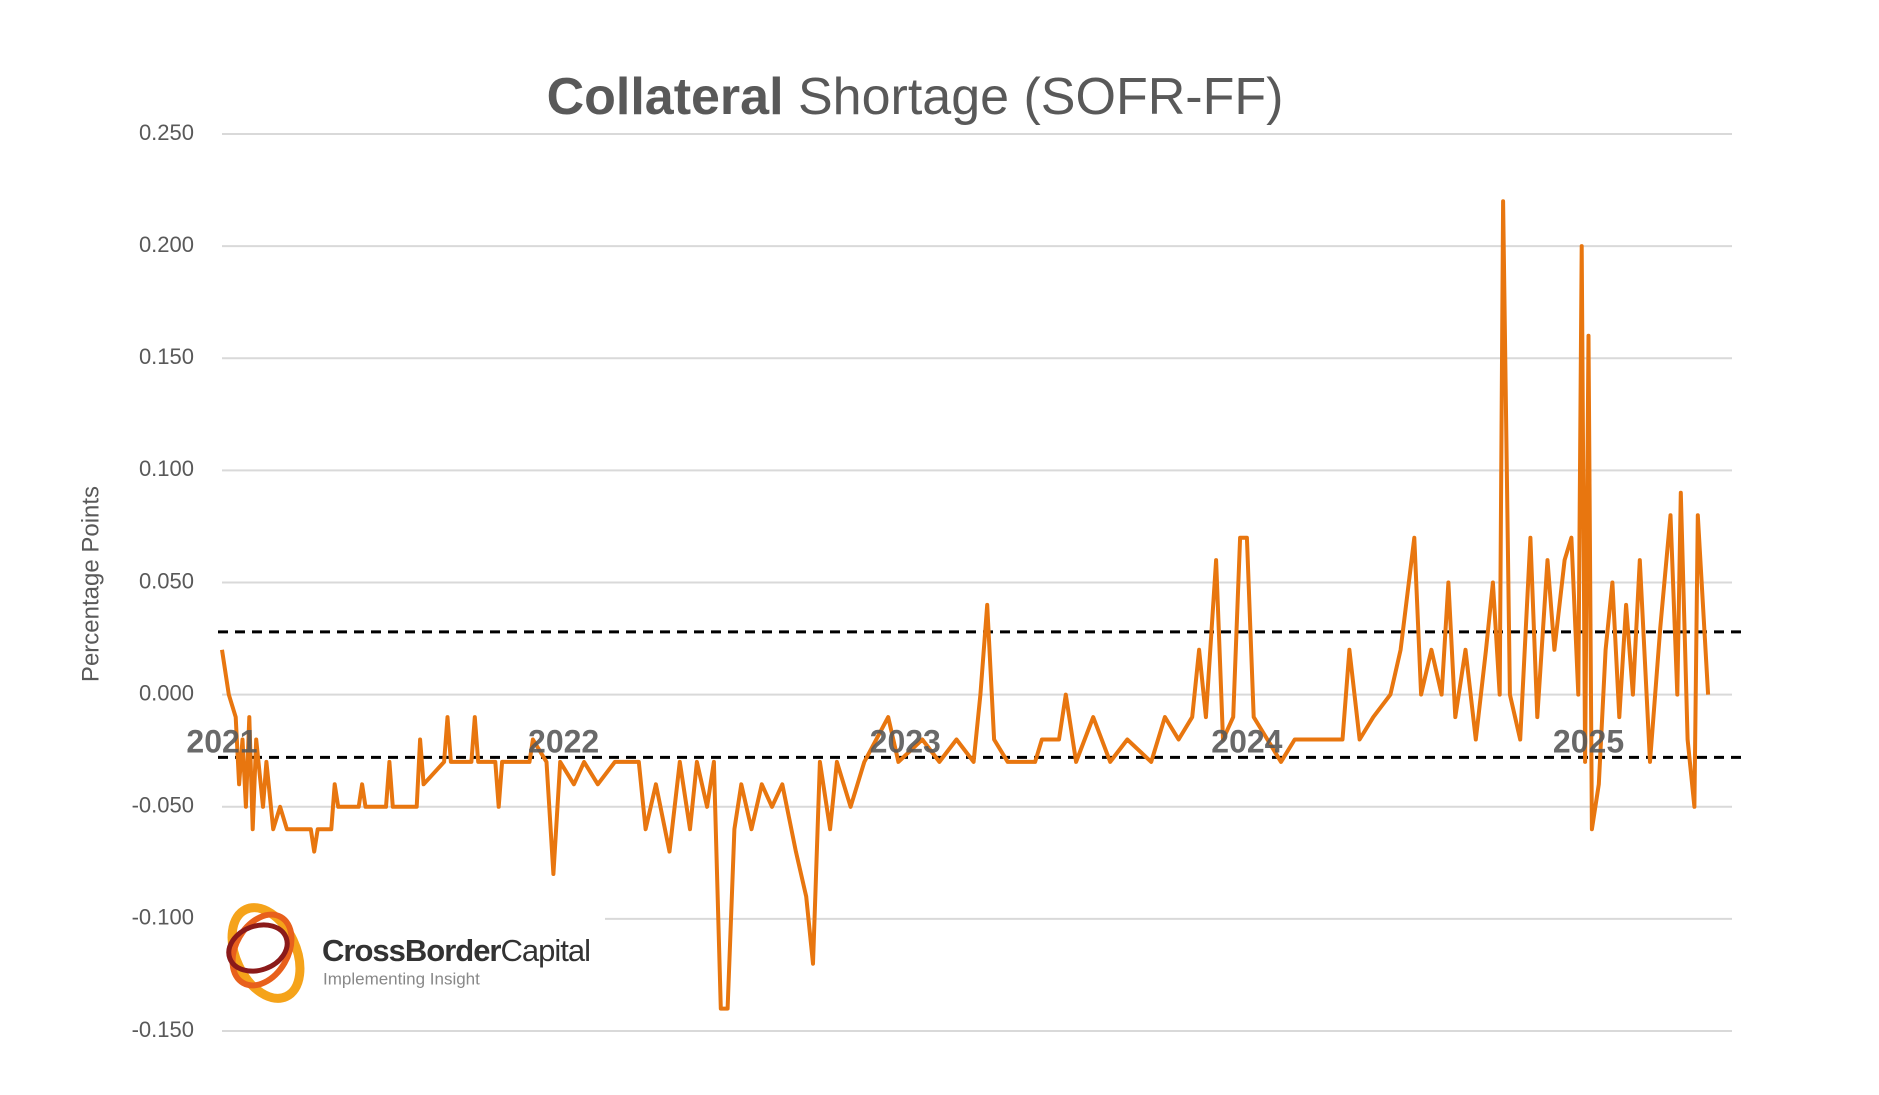 The image size is (1879, 1095). What do you see at coordinates (221, 741) in the screenshot?
I see `x-tick-label: 2021` at bounding box center [221, 741].